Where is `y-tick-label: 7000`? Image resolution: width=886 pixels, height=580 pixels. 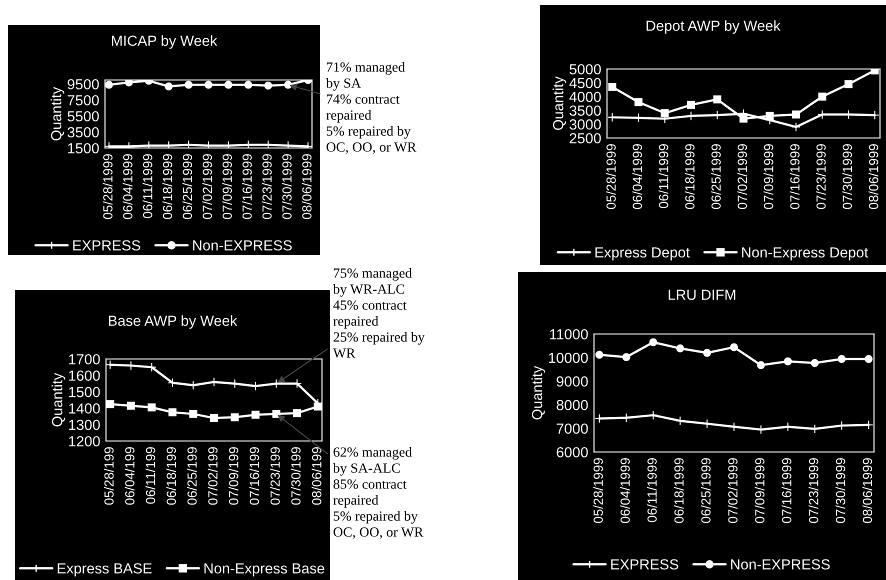 y-tick-label: 7000 is located at coordinates (572, 429).